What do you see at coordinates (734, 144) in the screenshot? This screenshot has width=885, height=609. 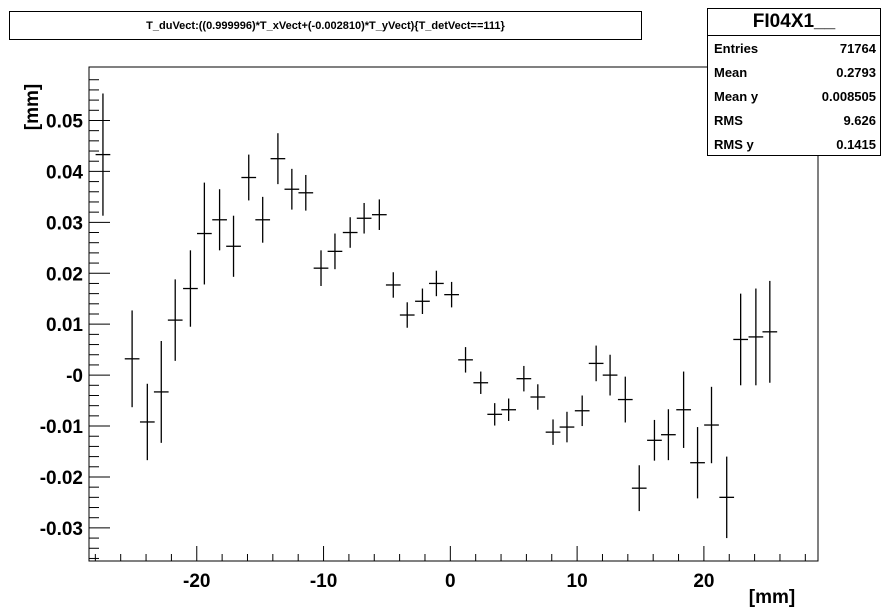 I see `stats-label: RMS y` at bounding box center [734, 144].